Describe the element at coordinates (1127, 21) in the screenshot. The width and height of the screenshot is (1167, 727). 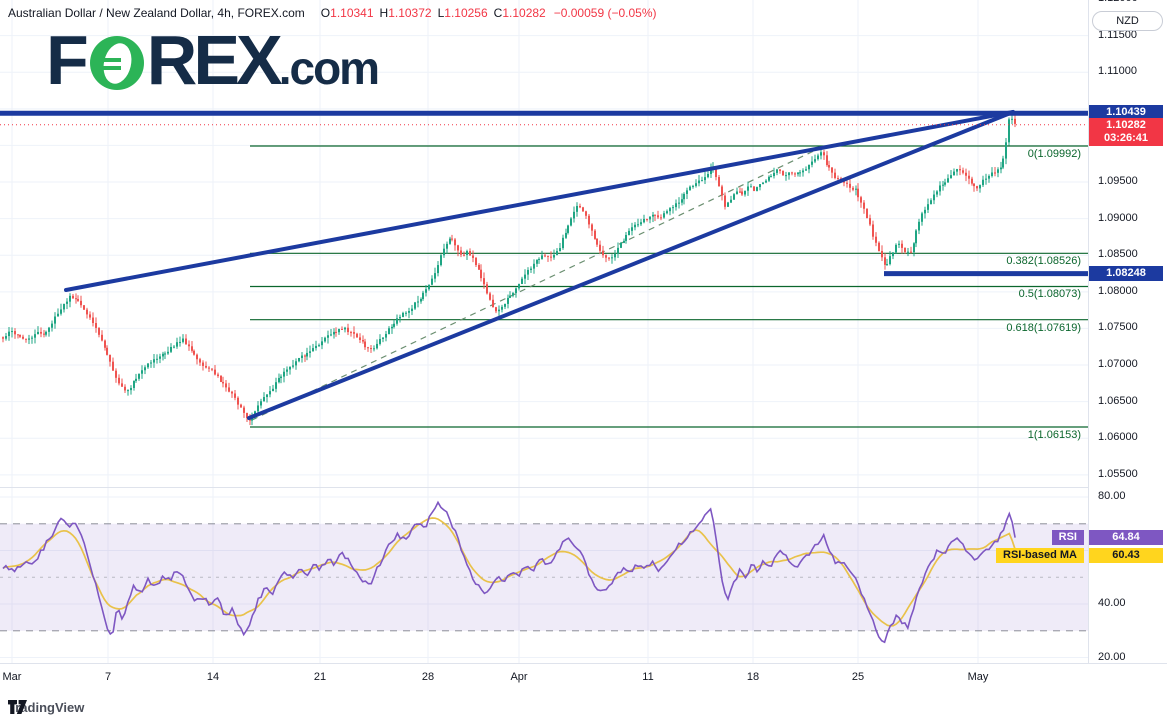
I see `currency-toggle-button: NZD` at that location.